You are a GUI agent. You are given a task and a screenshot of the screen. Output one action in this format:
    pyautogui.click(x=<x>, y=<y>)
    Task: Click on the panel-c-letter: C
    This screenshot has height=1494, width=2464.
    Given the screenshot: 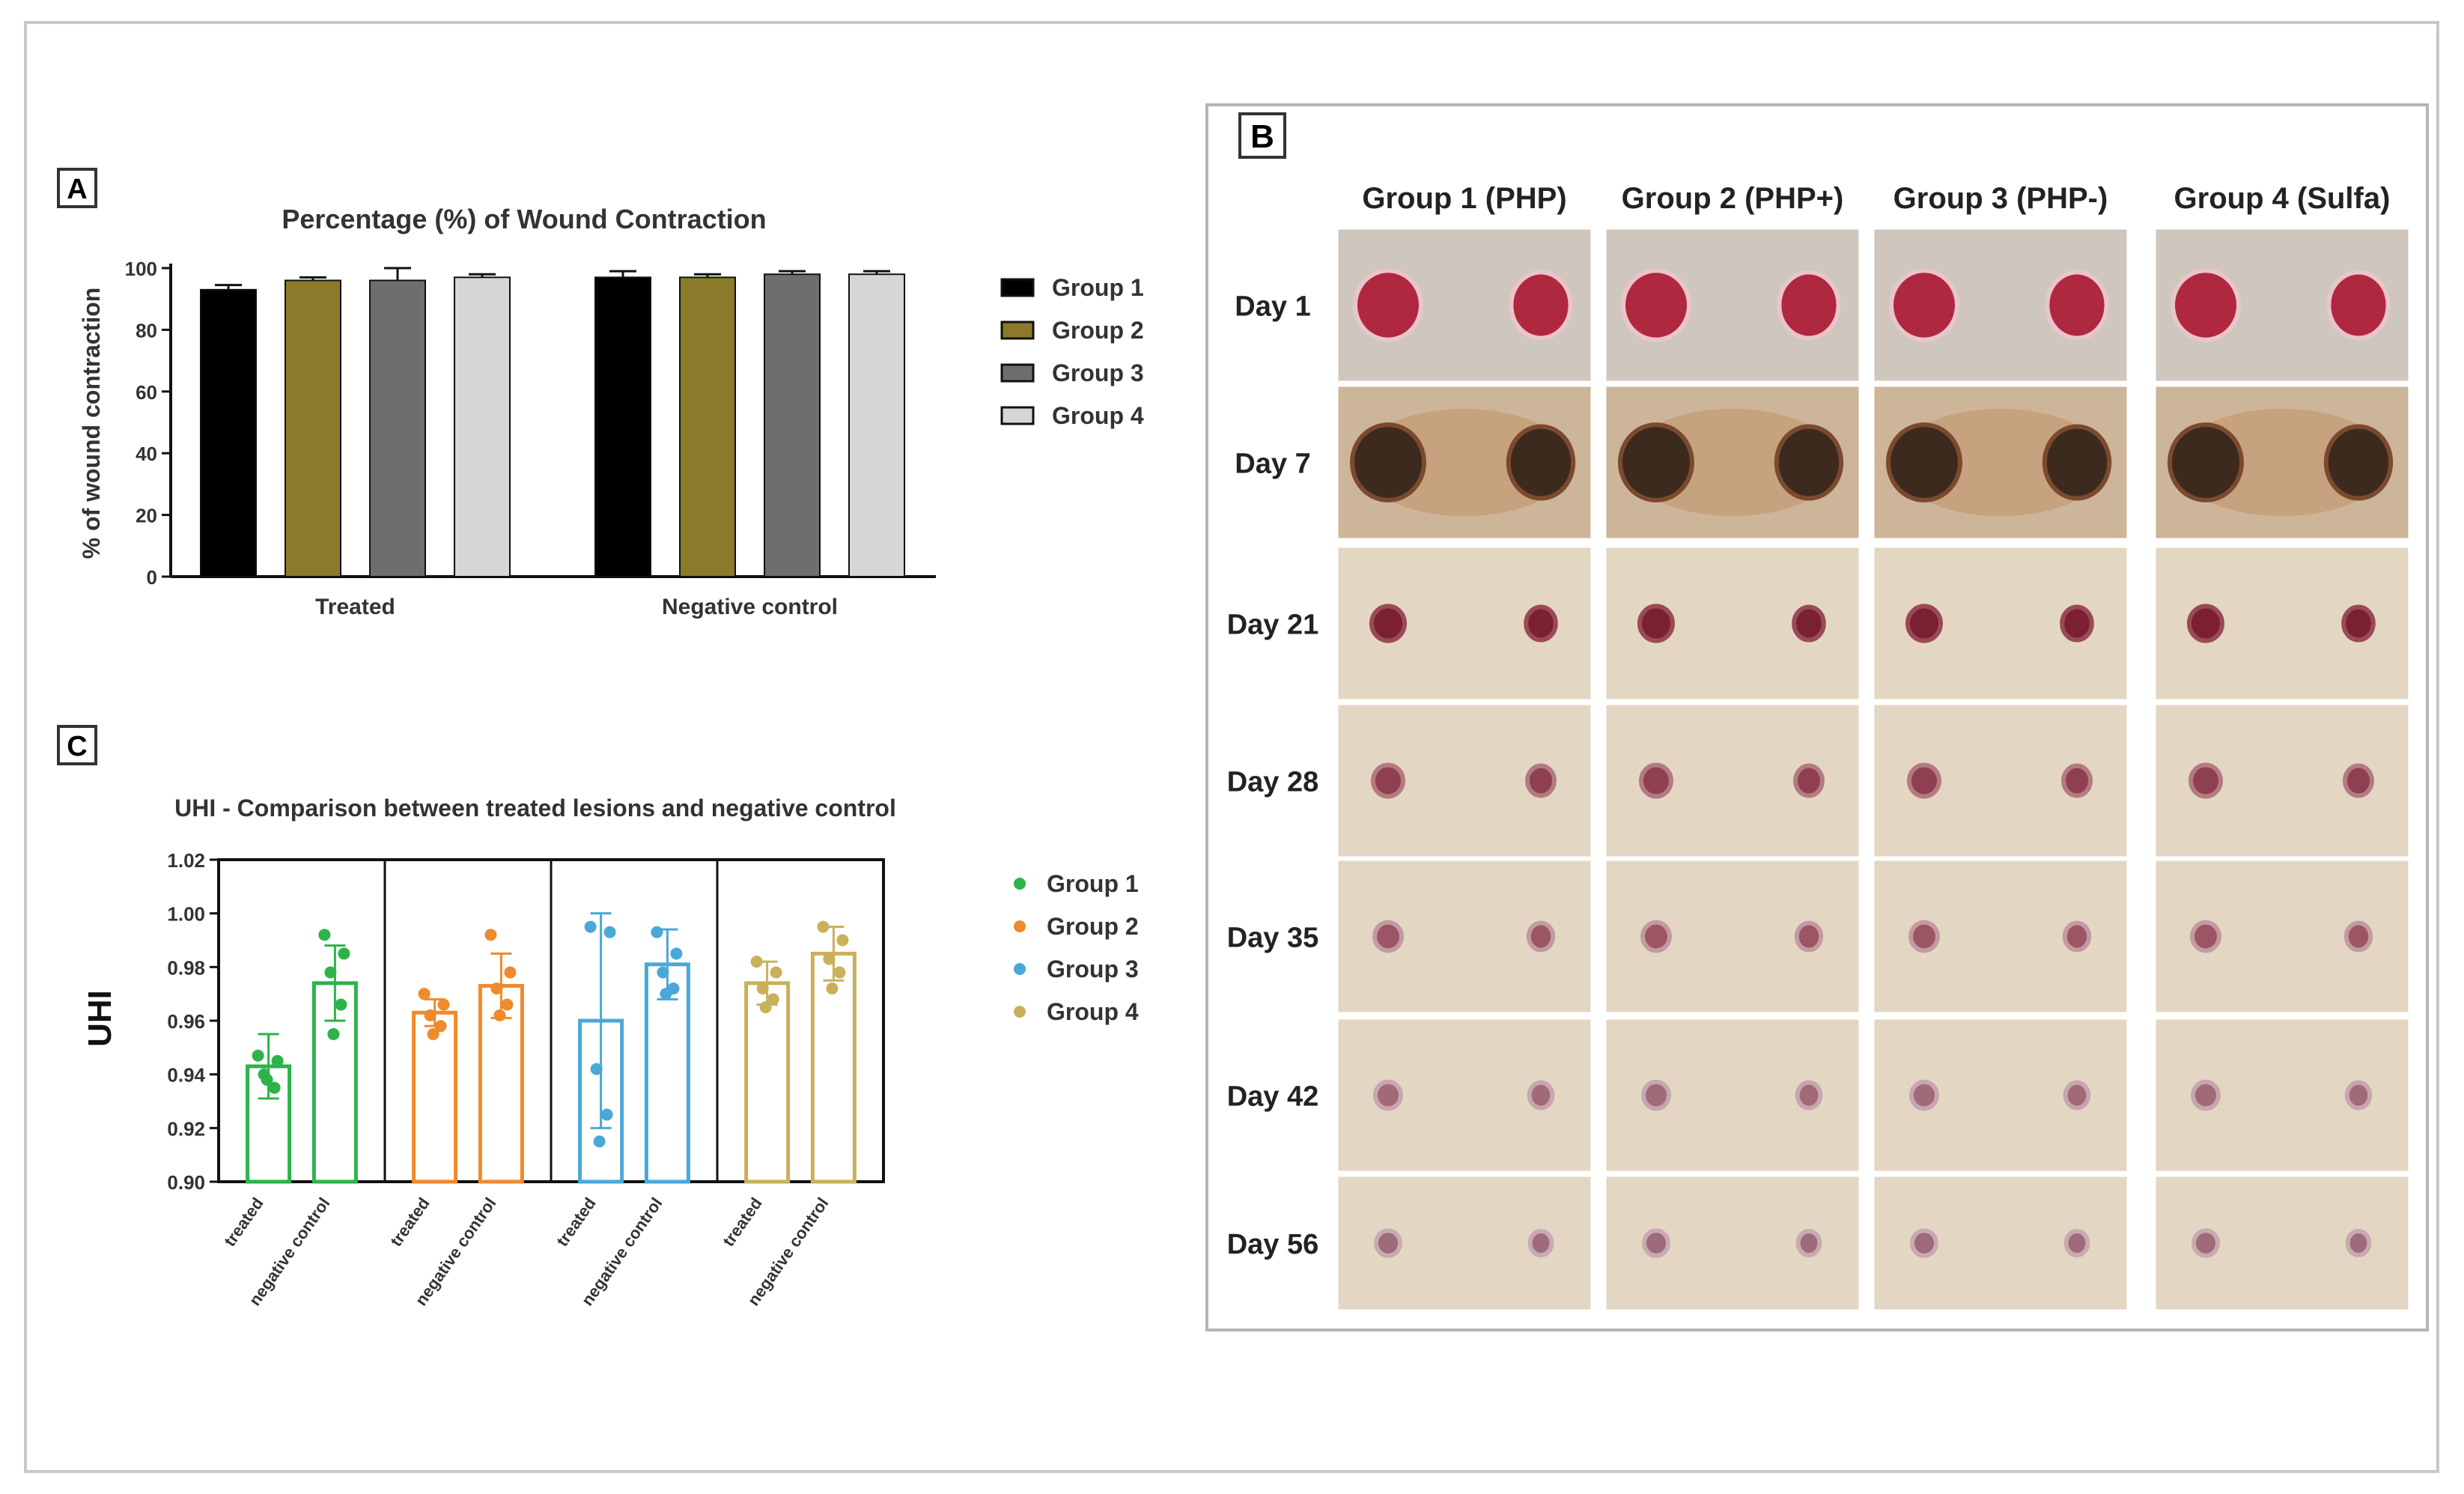 What is the action you would take?
    pyautogui.click(x=77, y=746)
    